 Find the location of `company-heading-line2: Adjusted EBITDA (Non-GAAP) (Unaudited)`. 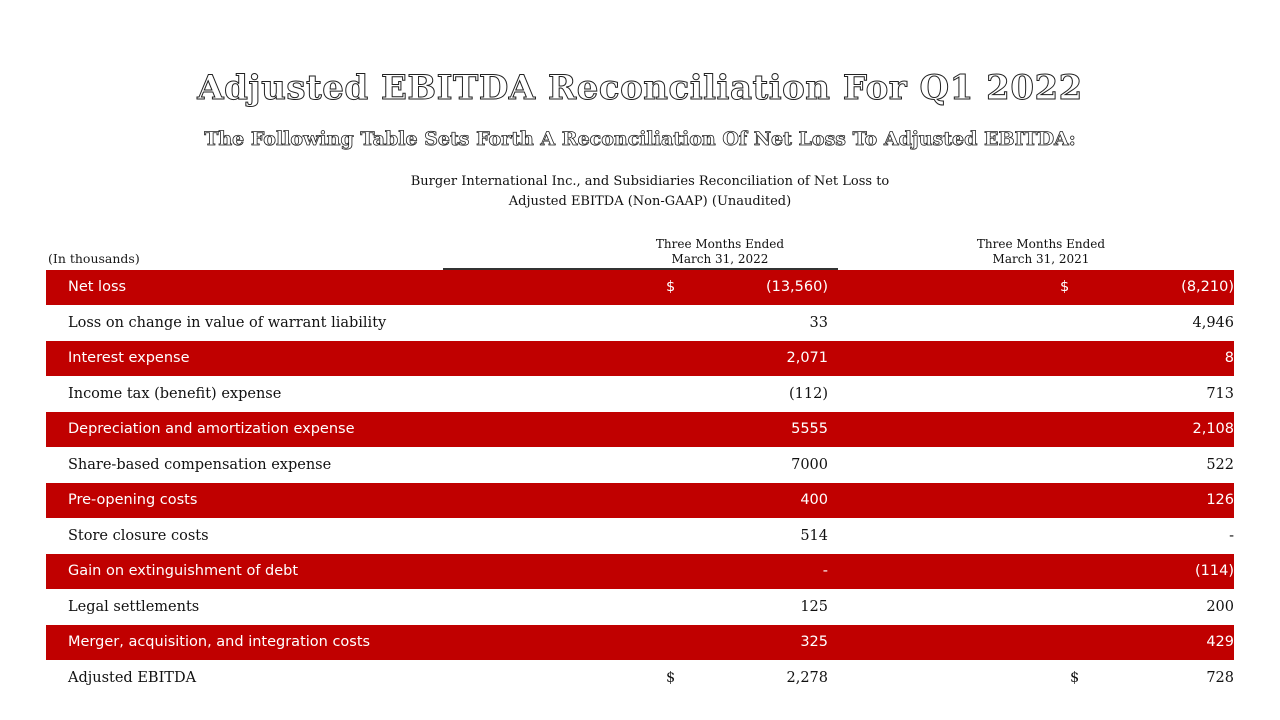

company-heading-line2: Adjusted EBITDA (Non-GAAP) (Unaudited) is located at coordinates (650, 201).